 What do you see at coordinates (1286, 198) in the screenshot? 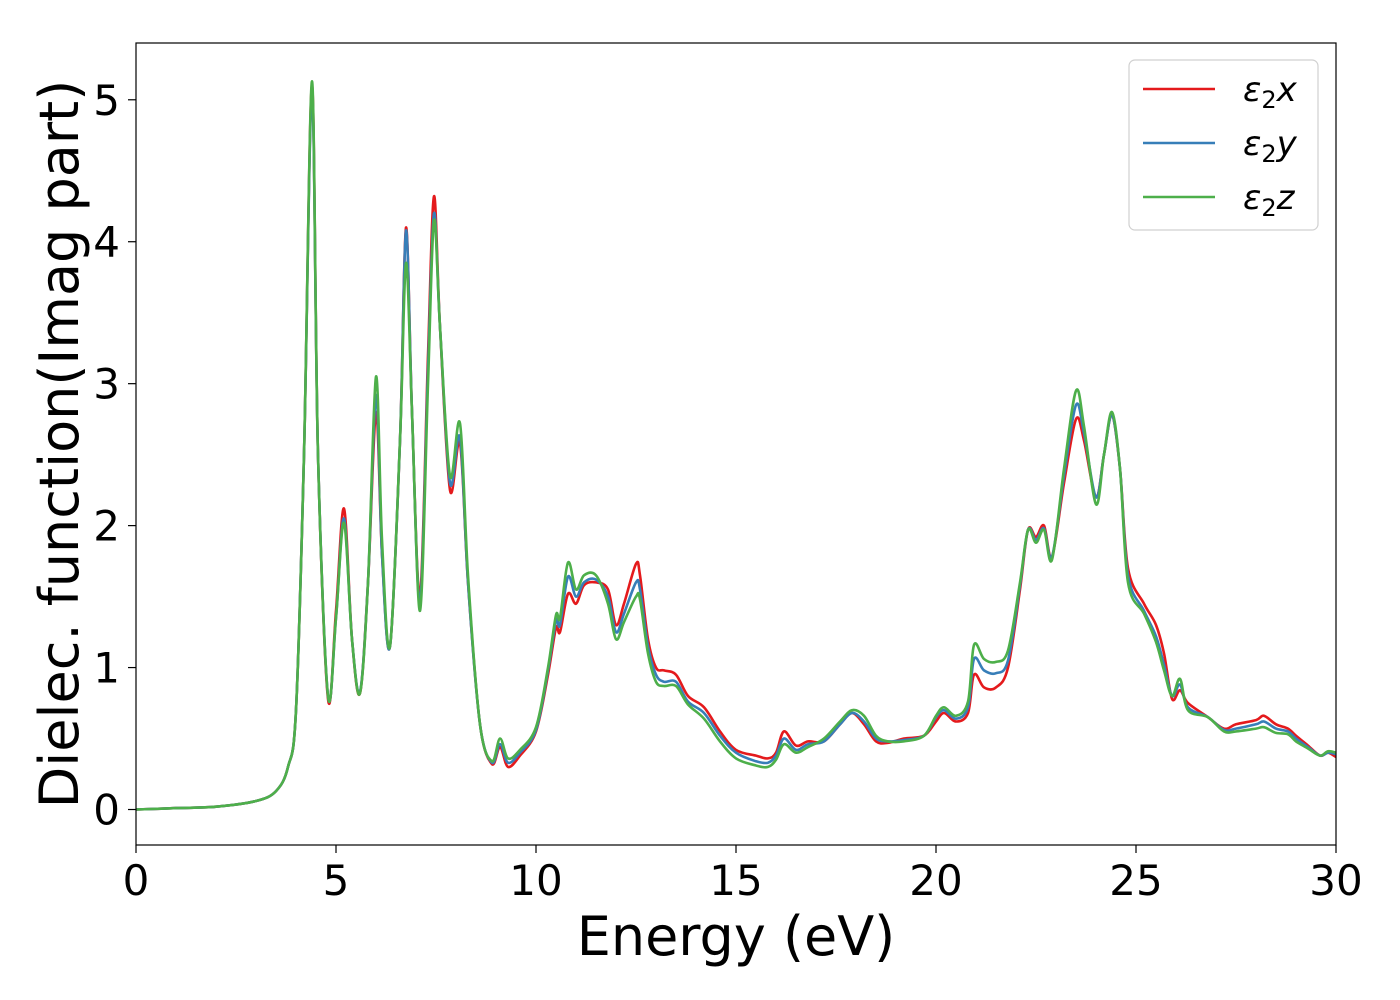
I see `legend-label-variable: z` at bounding box center [1286, 198].